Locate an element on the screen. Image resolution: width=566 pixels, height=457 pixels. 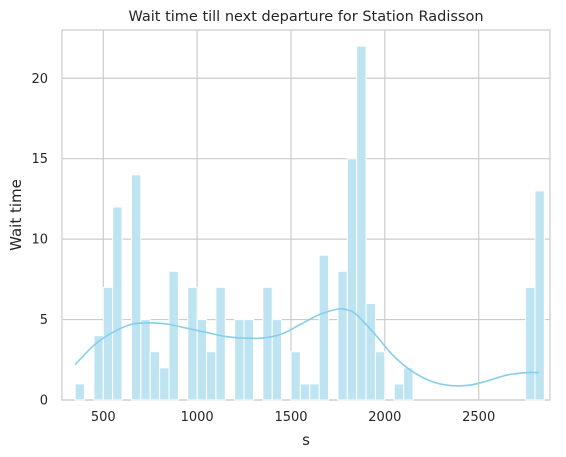
kde-curve is located at coordinates (306, 347).